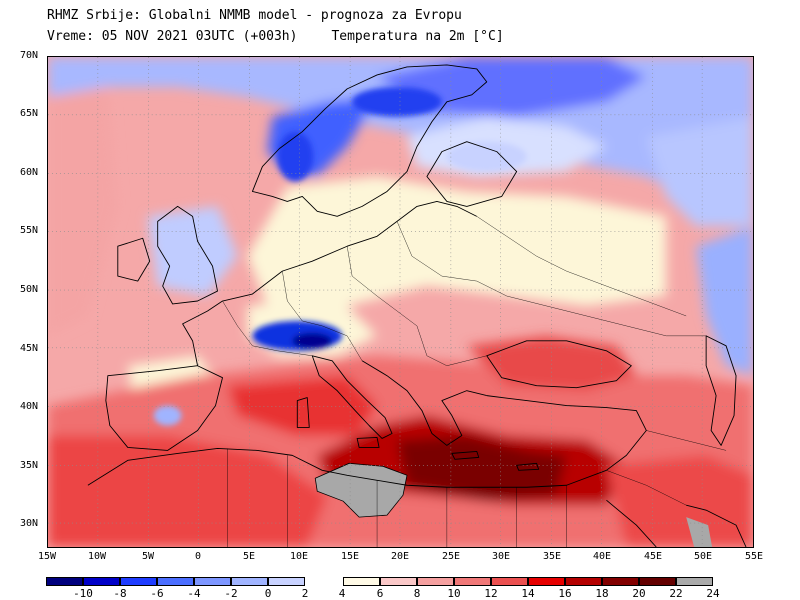  What do you see at coordinates (28, 113) in the screenshot?
I see `lat-label-65n: 65N` at bounding box center [28, 113].